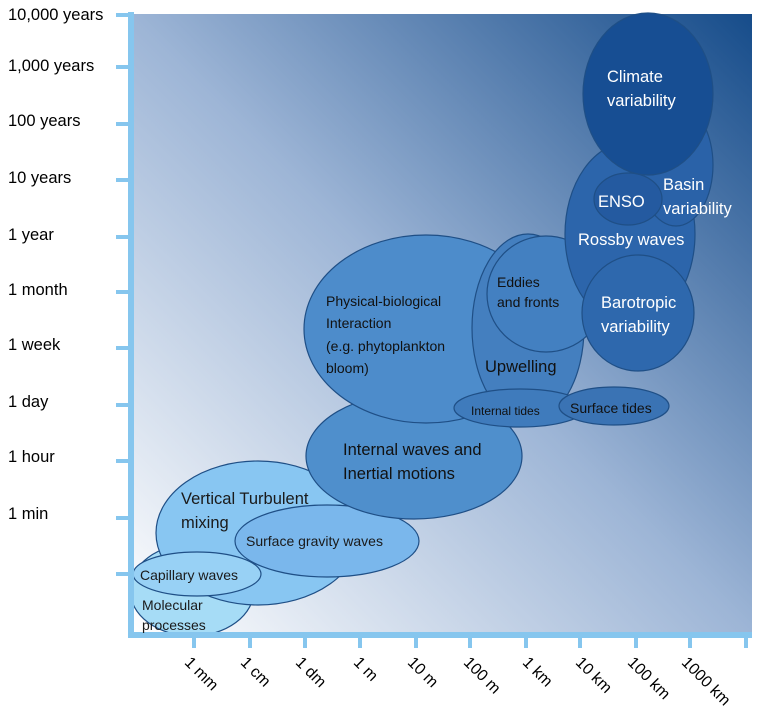  I want to click on label-barotropic-variability: Barotropic variability, so click(639, 315).